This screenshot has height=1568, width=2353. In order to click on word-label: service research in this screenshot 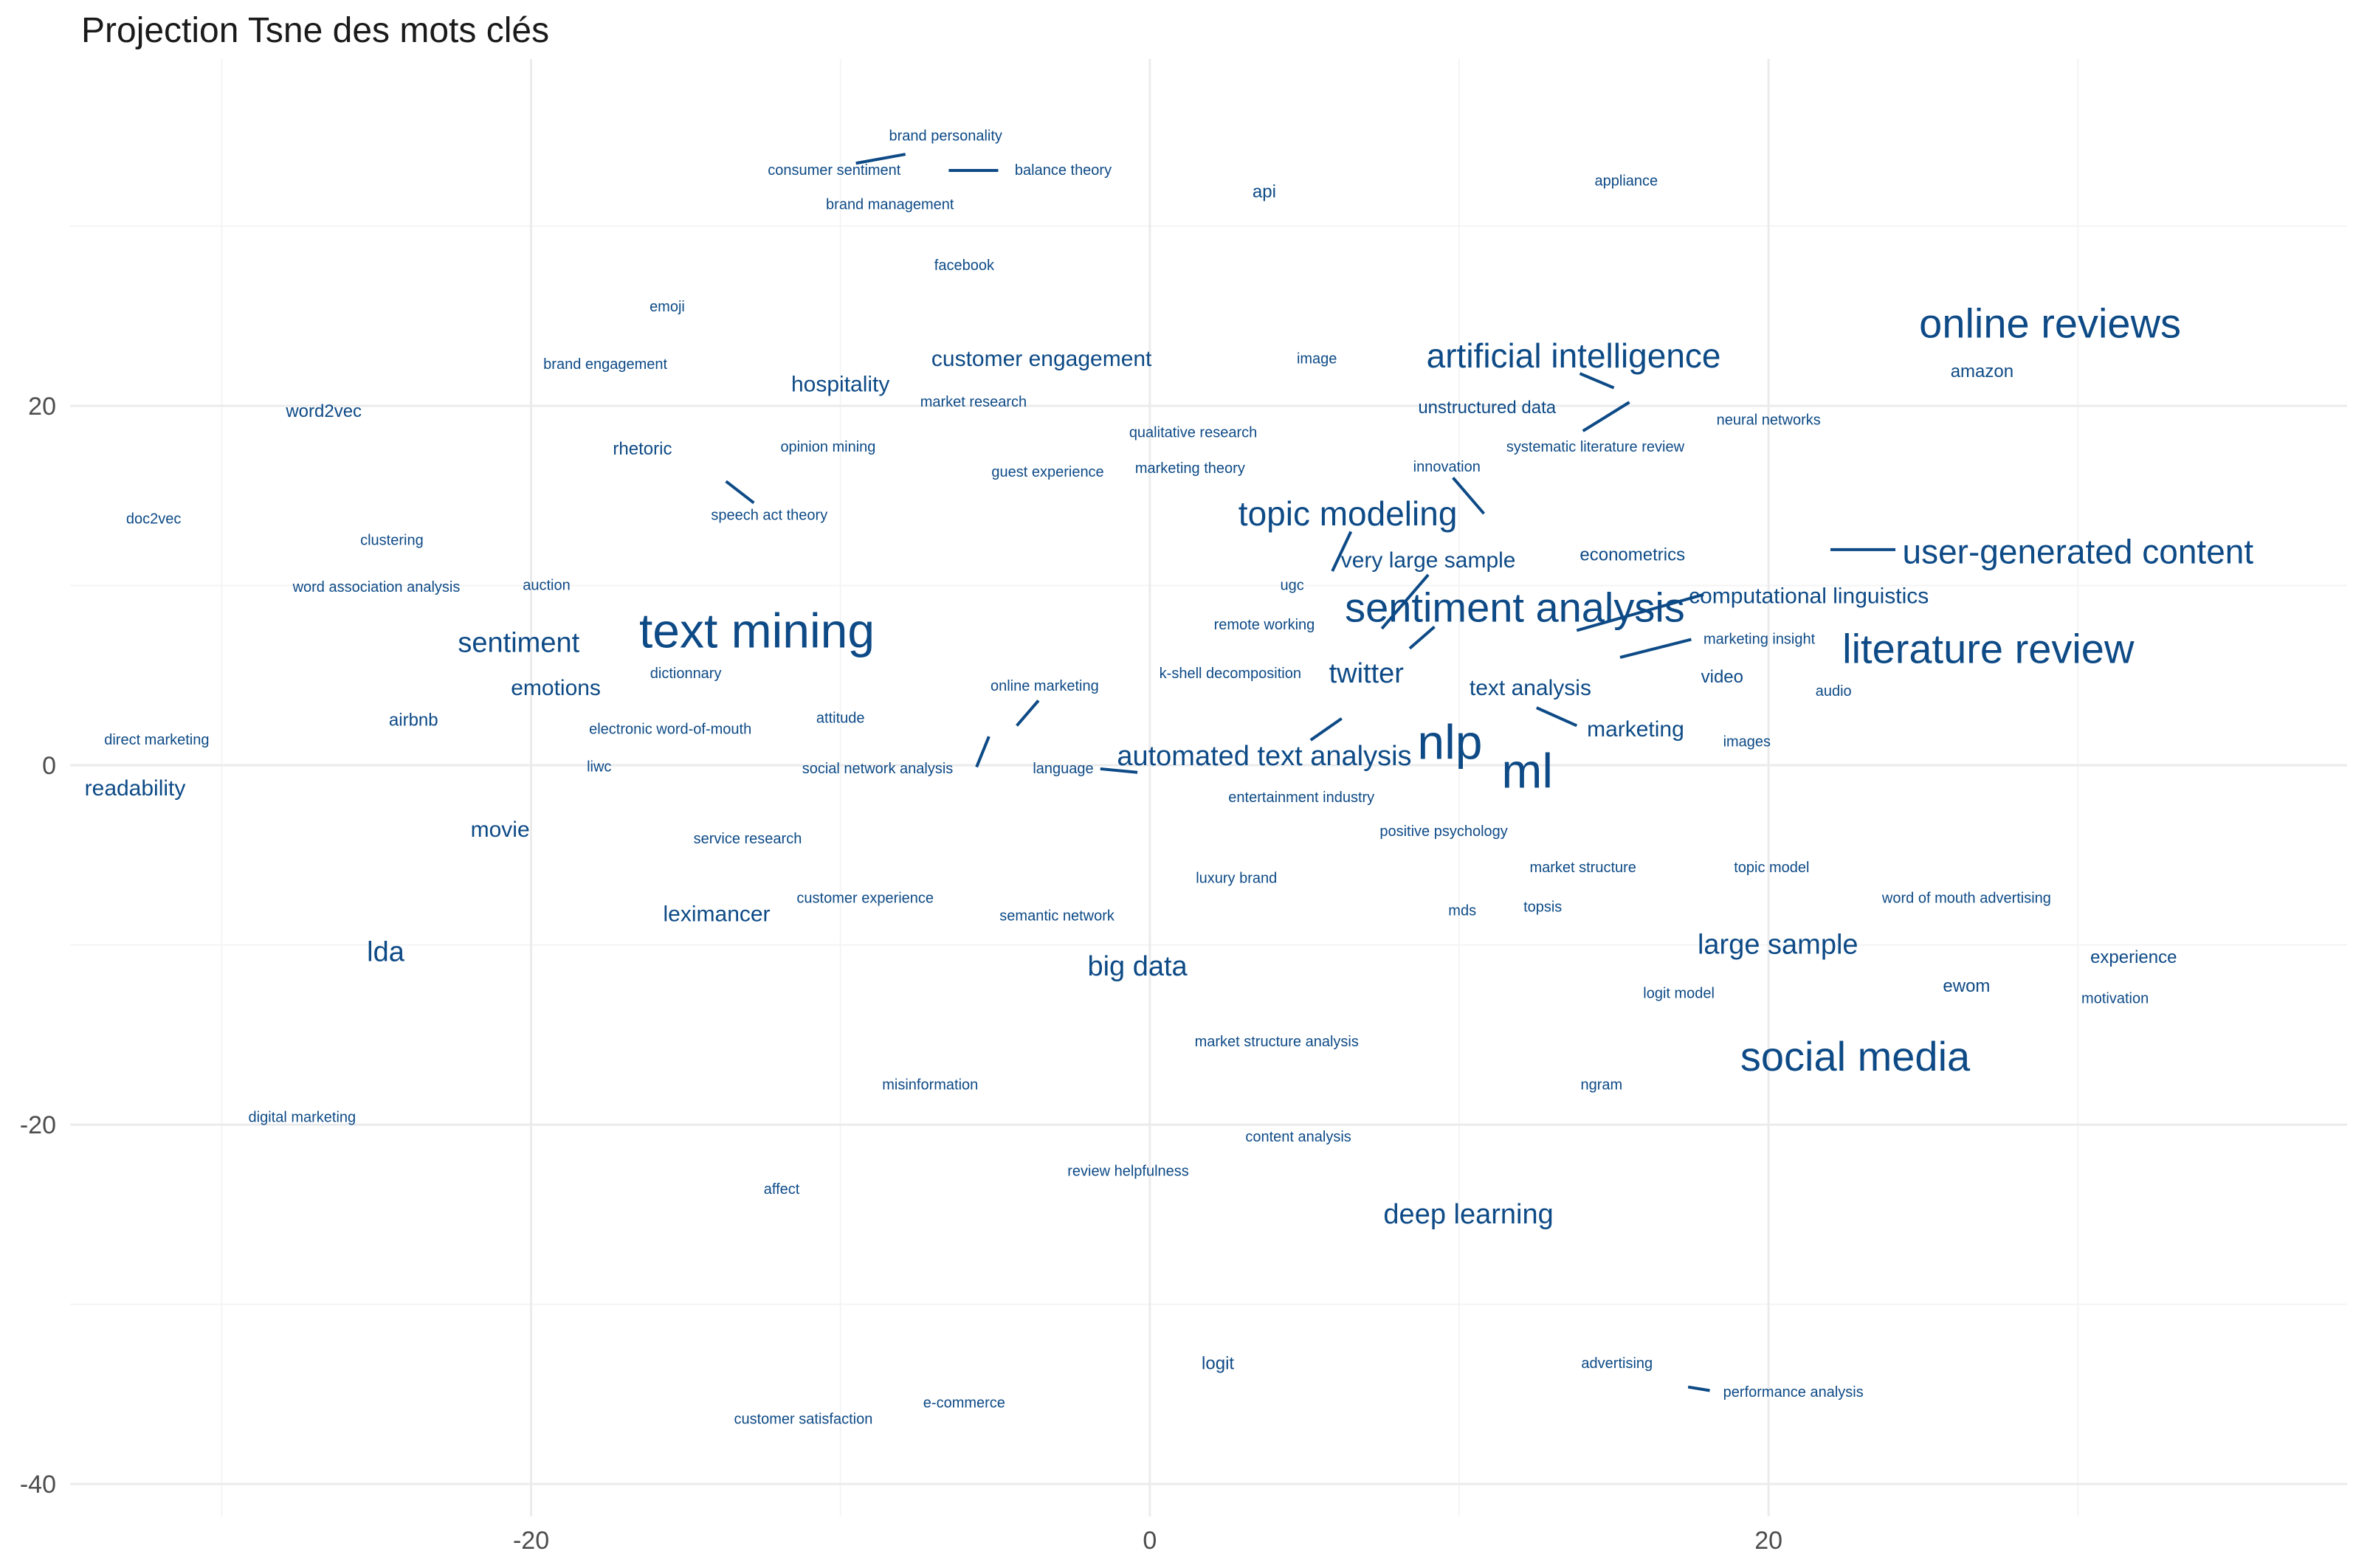, I will do `click(748, 839)`.